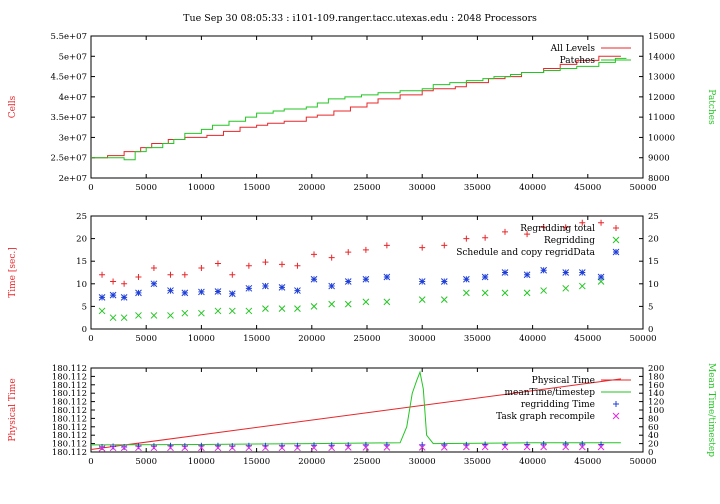 The image size is (720, 504). Describe the element at coordinates (81, 262) in the screenshot. I see `y-tick-label: 15` at that location.